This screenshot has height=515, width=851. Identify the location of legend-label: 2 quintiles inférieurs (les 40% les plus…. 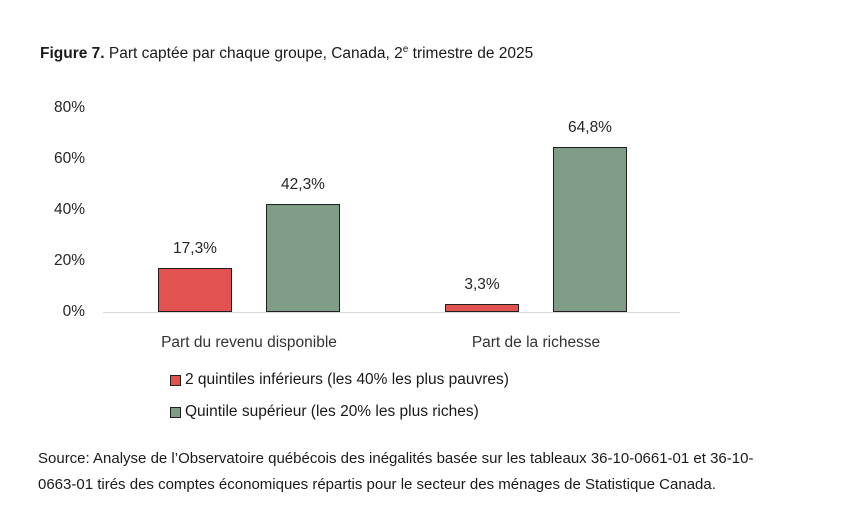
(347, 379).